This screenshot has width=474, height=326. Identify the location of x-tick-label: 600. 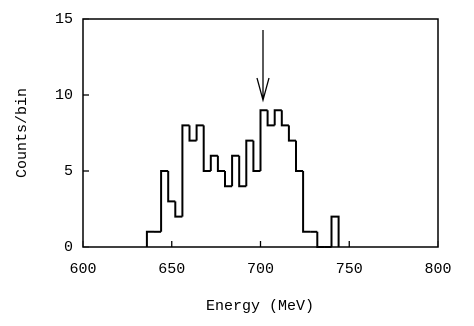
(82, 269).